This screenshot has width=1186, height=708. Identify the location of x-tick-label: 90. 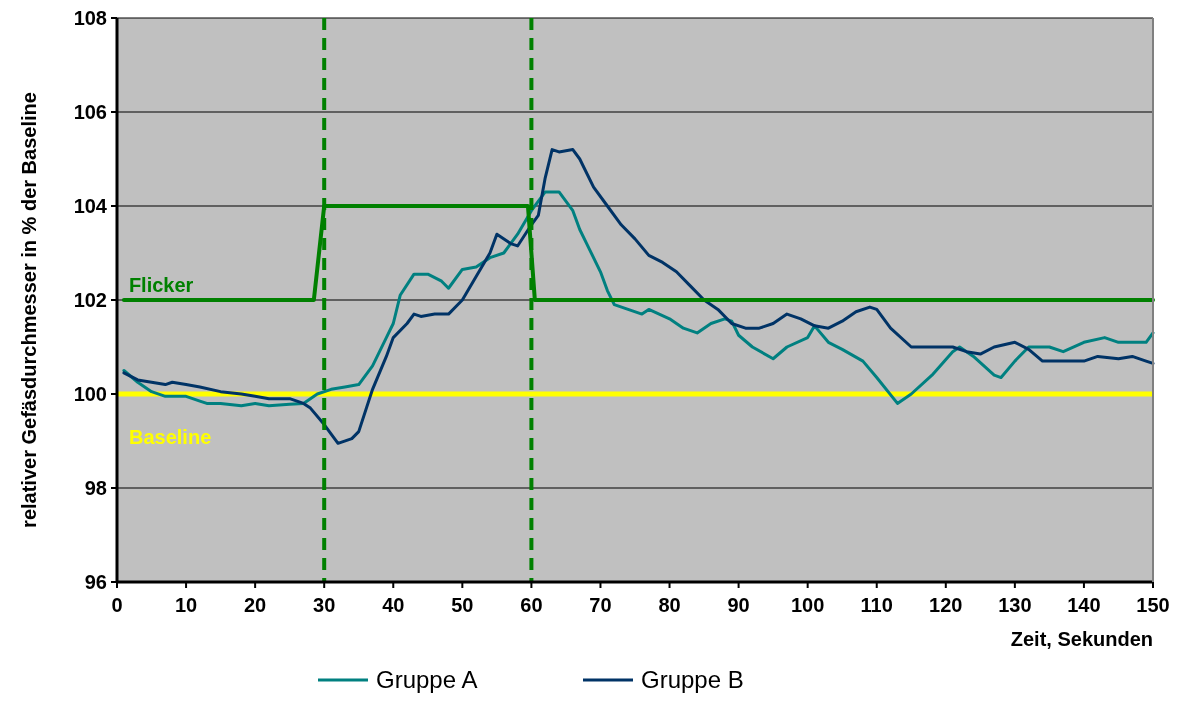
(738, 605).